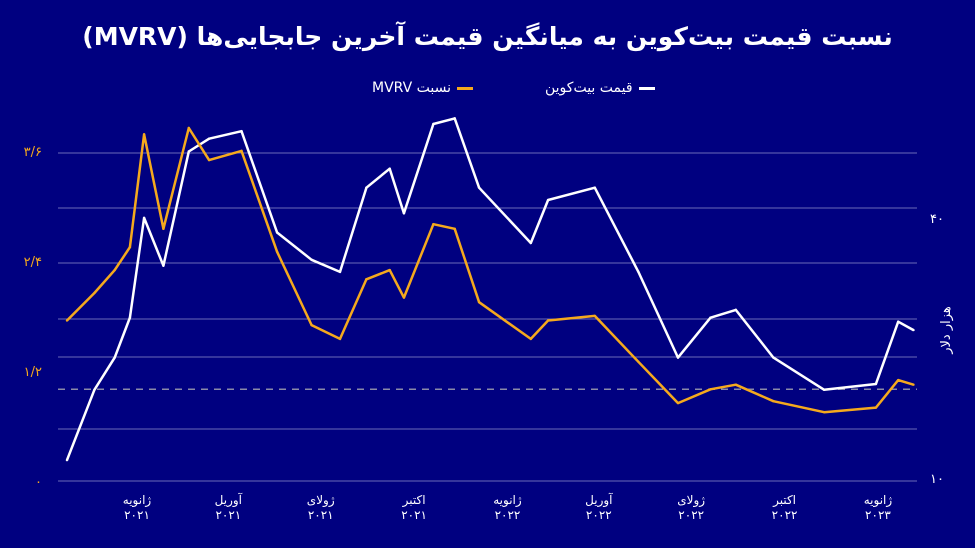 This screenshot has height=548, width=975. I want to click on right-tick-label: ۱۰, so click(937, 479).